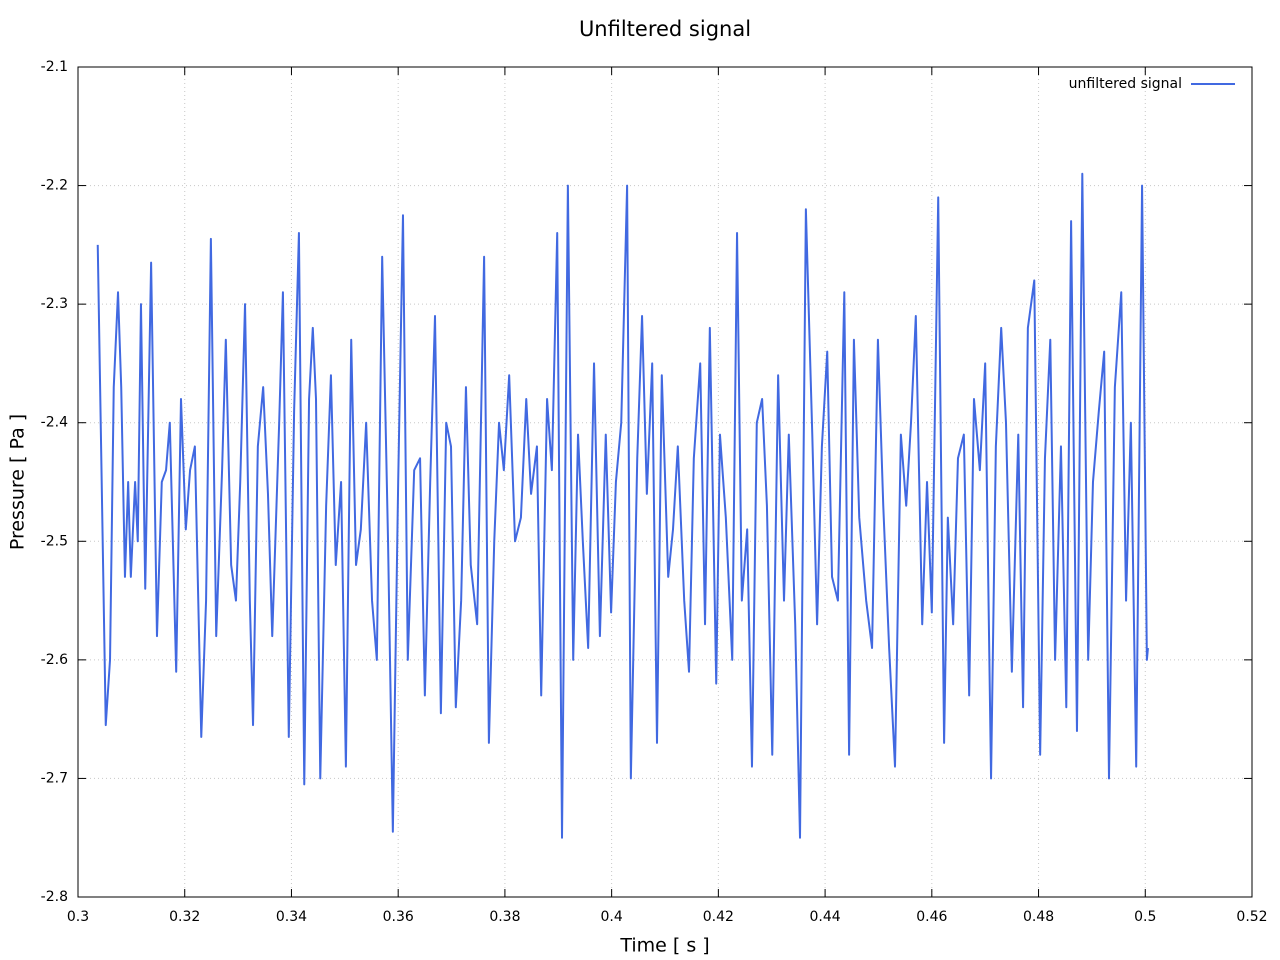 The image size is (1280, 960). Describe the element at coordinates (54, 541) in the screenshot. I see `y-tick-label: -2.5` at that location.